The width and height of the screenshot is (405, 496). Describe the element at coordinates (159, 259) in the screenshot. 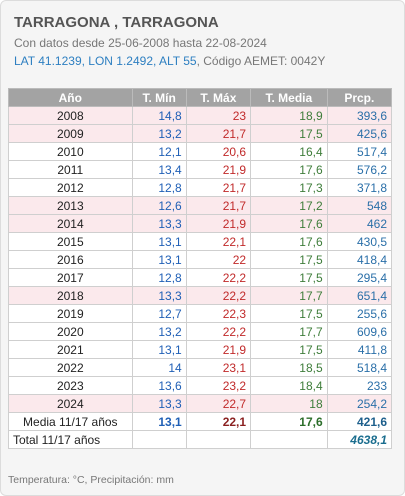

I see `cell-min: 13,1` at that location.